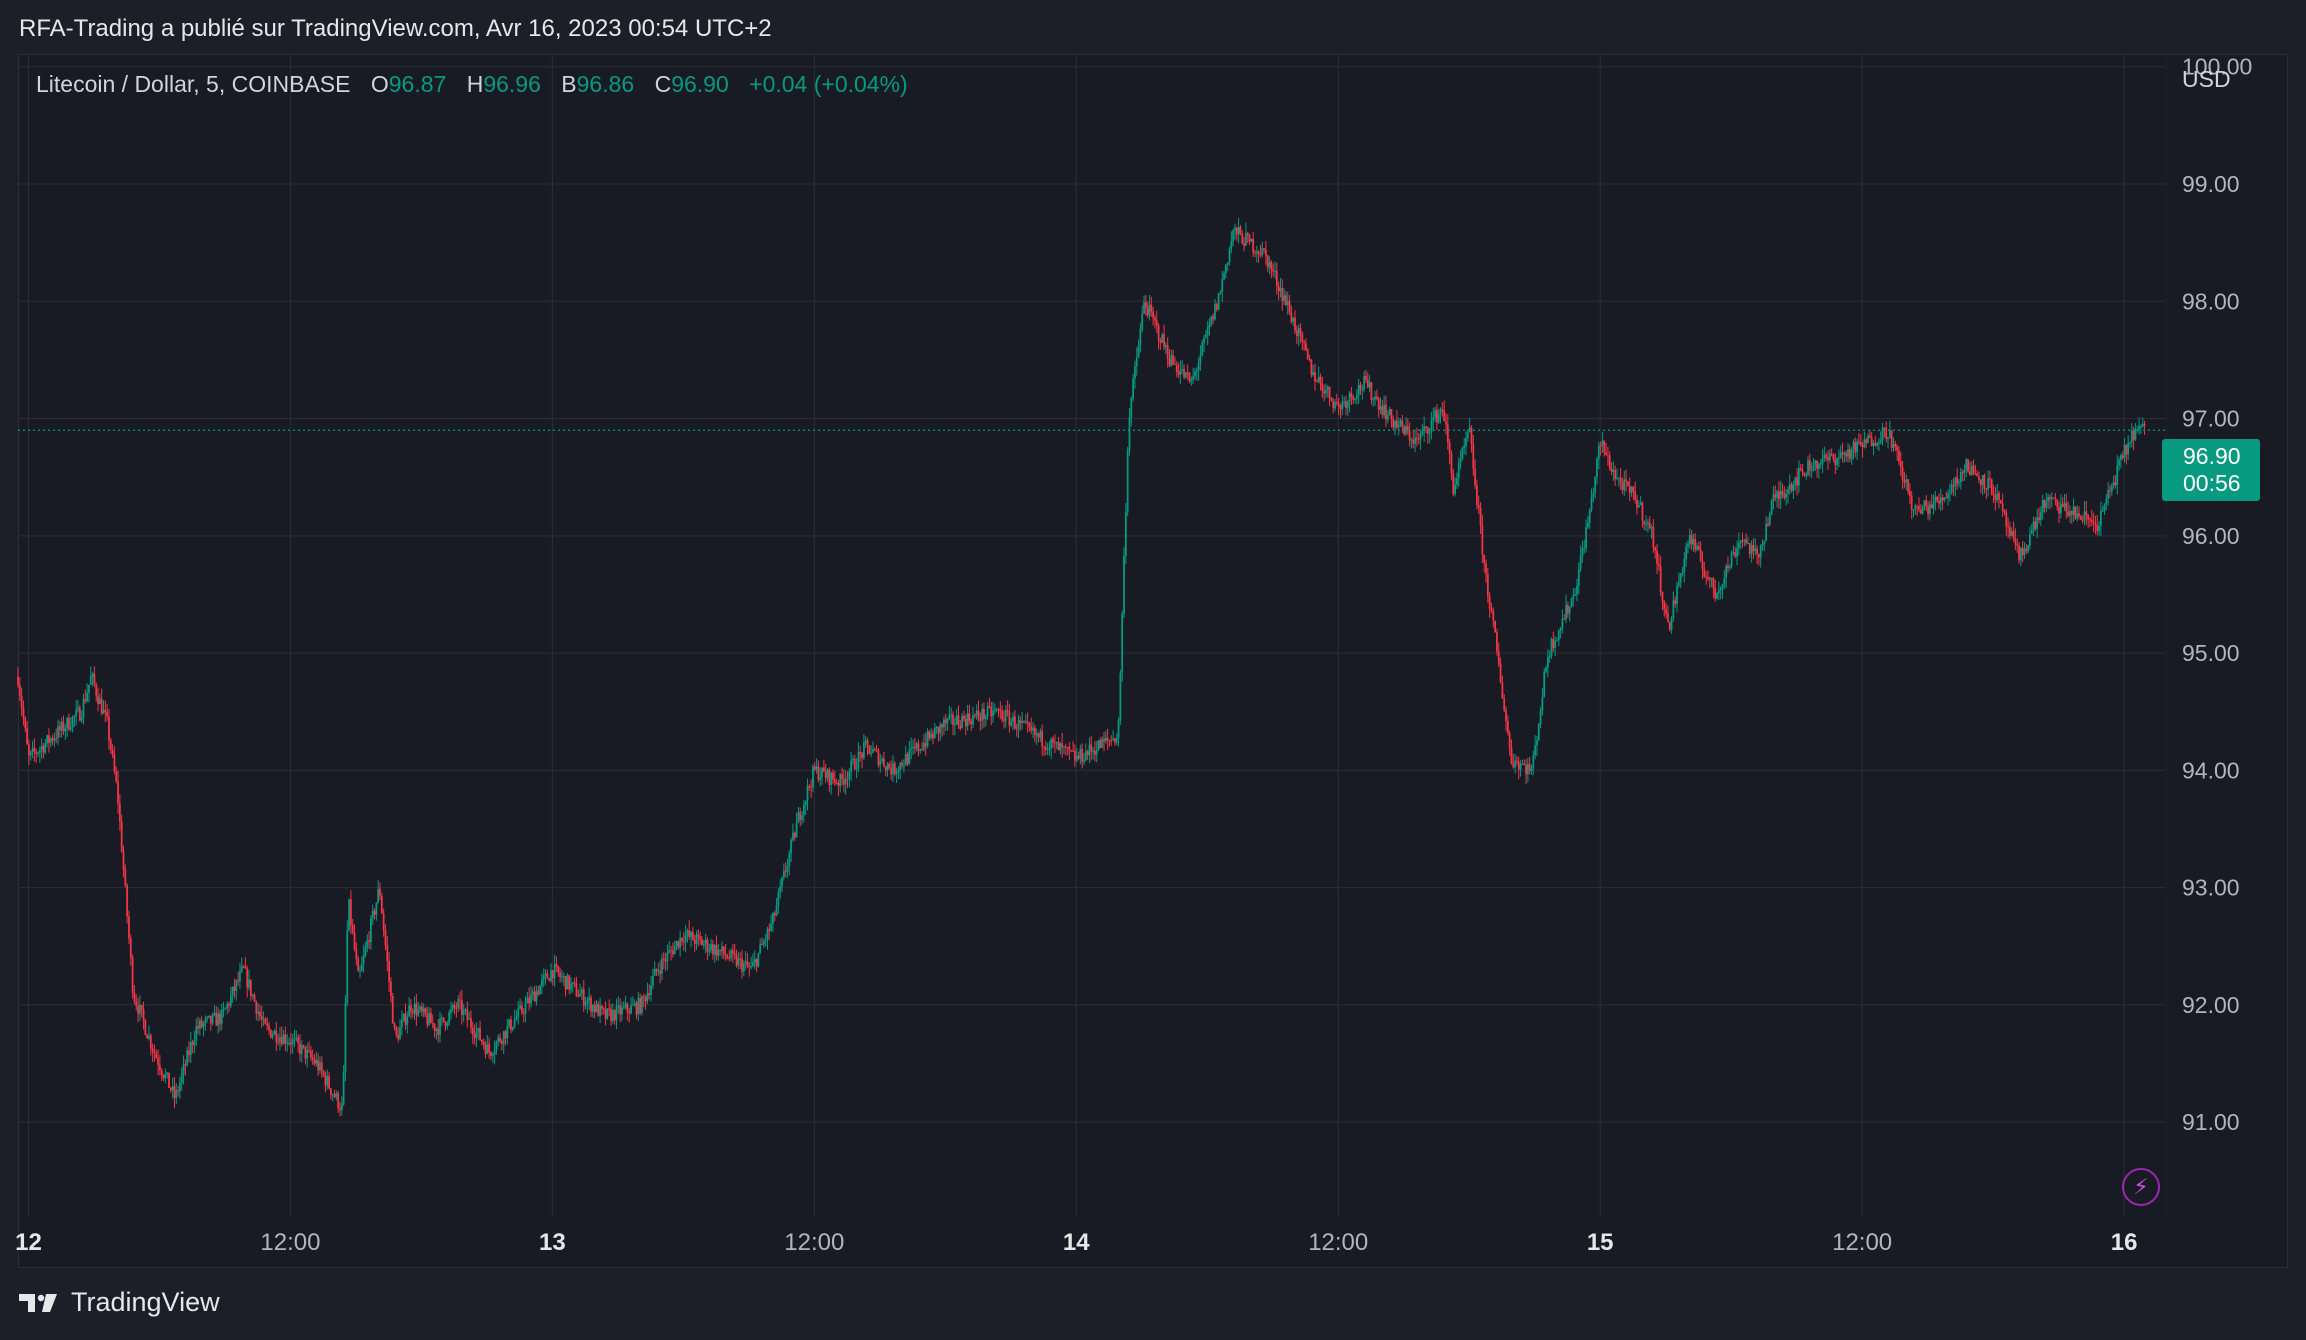 This screenshot has height=1340, width=2306. What do you see at coordinates (119, 1302) in the screenshot?
I see `tradingview-brand: TradingView` at bounding box center [119, 1302].